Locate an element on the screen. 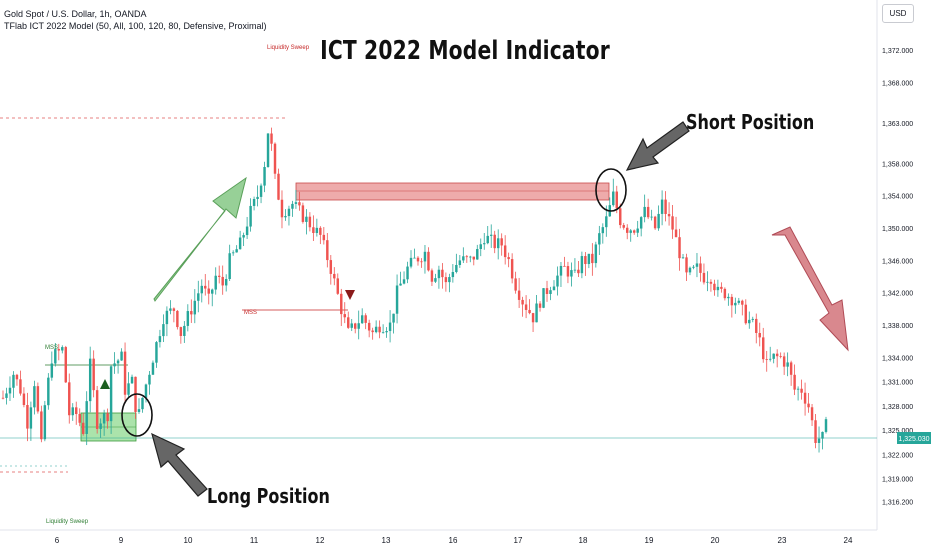 This screenshot has height=550, width=932. time-tick-label: 18 is located at coordinates (583, 540).